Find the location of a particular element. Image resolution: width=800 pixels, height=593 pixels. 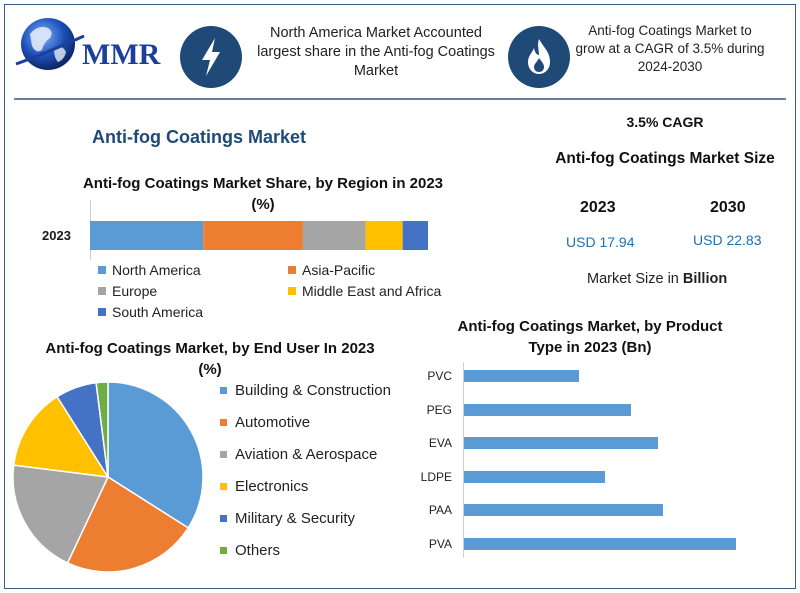

product-bar-eva is located at coordinates (561, 443).